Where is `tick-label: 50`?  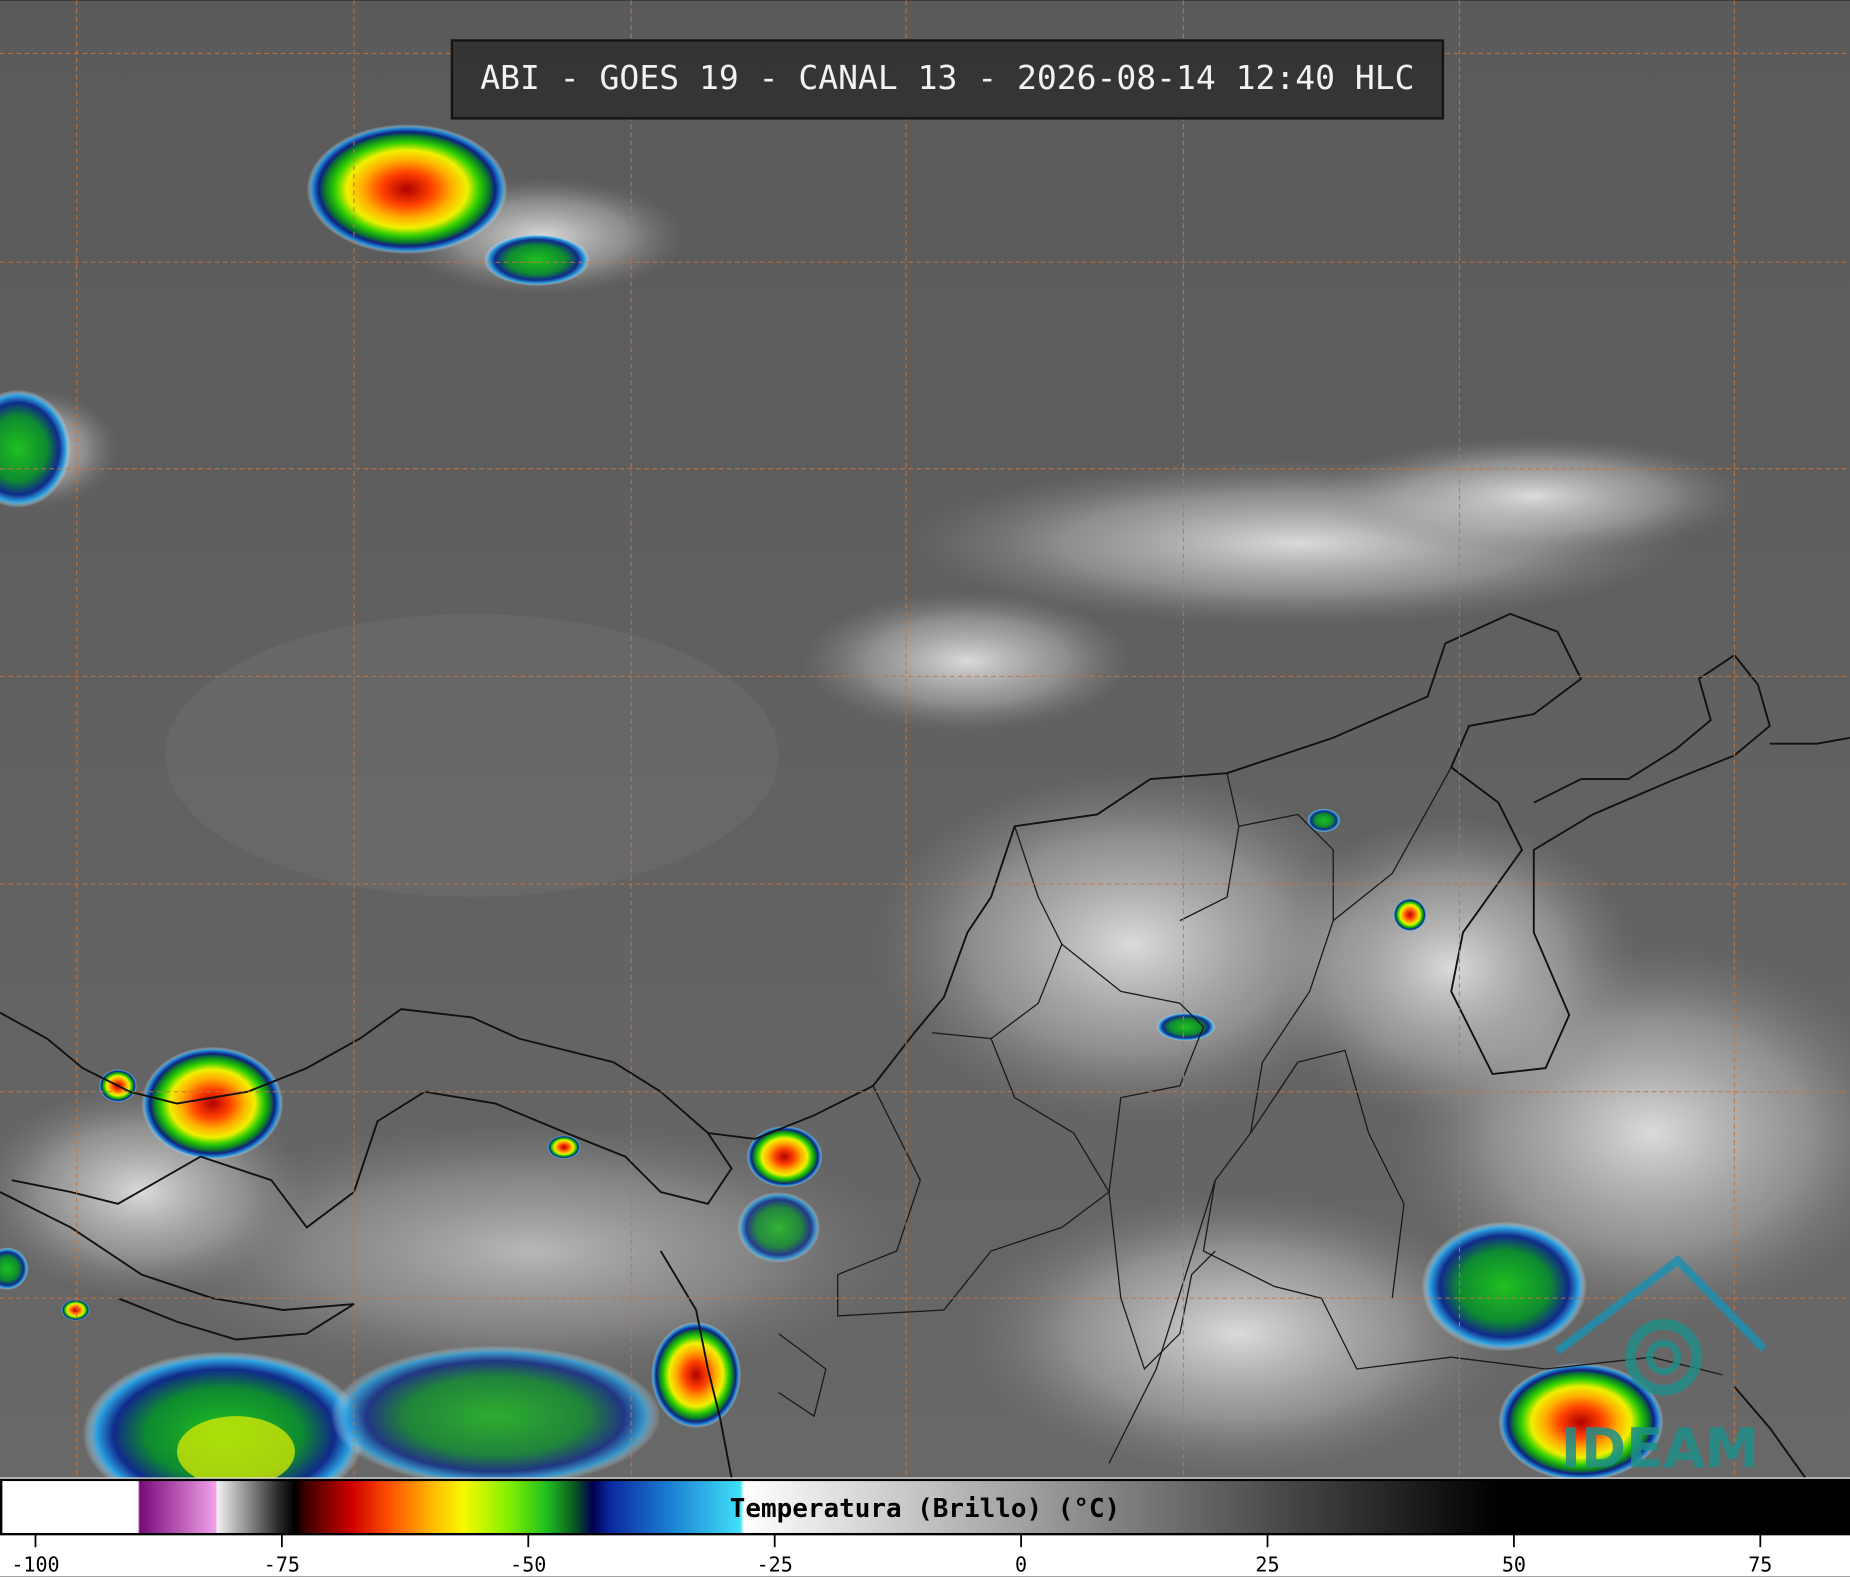 tick-label: 50 is located at coordinates (1514, 1565).